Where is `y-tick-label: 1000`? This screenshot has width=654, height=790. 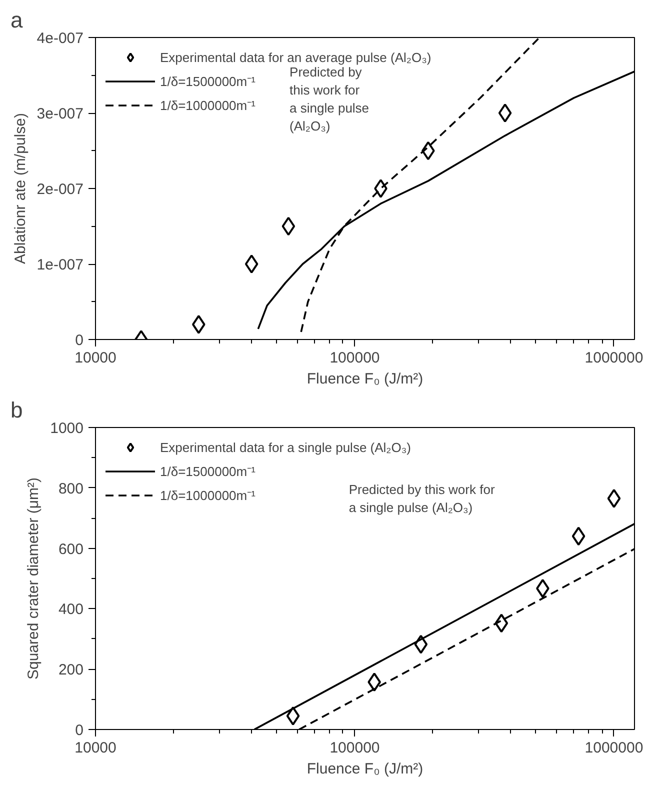
y-tick-label: 1000 is located at coordinates (67, 428).